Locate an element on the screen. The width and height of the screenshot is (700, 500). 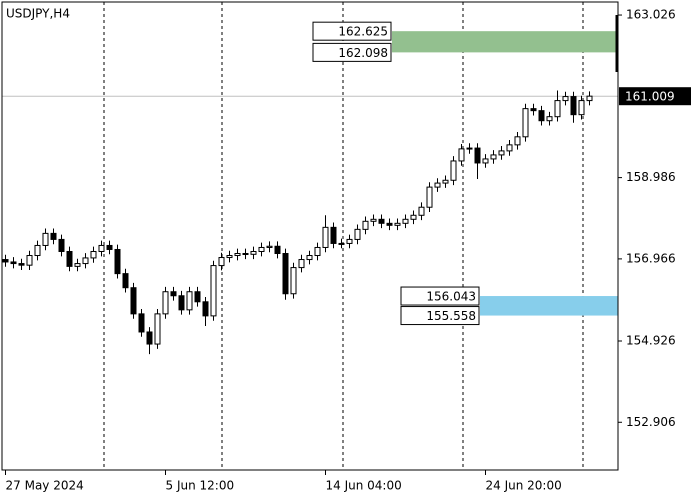
current-price-box is located at coordinates (655, 96).